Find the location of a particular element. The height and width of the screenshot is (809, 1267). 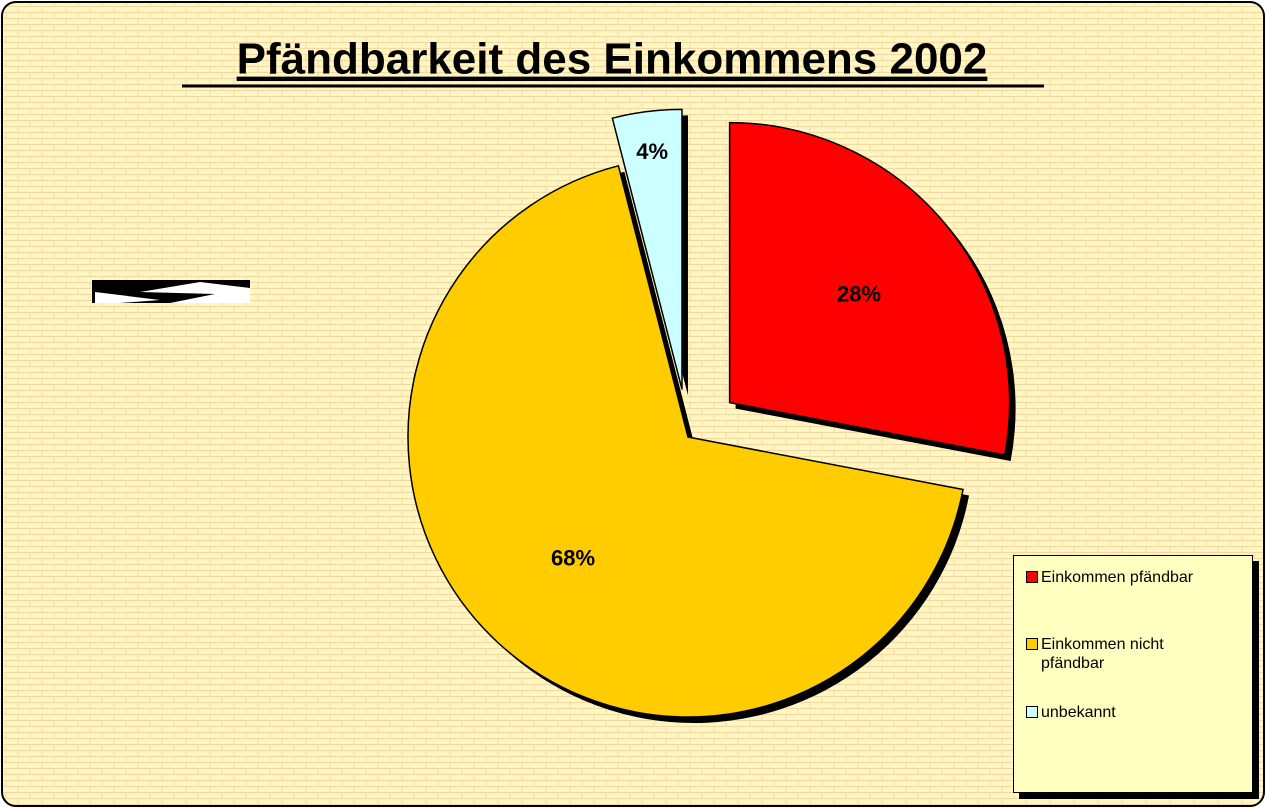

legend-item: Einkommen nicht pfändbar is located at coordinates (1135, 654).